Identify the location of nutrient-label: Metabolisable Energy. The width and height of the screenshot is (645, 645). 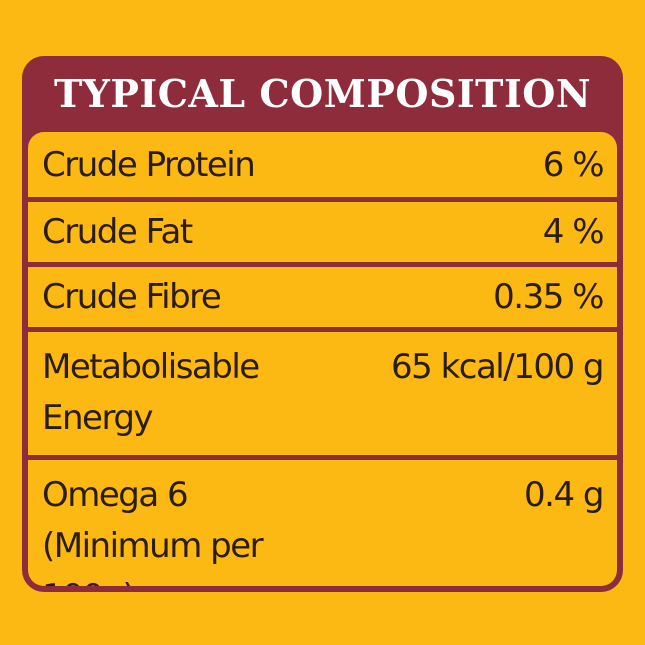
(151, 392).